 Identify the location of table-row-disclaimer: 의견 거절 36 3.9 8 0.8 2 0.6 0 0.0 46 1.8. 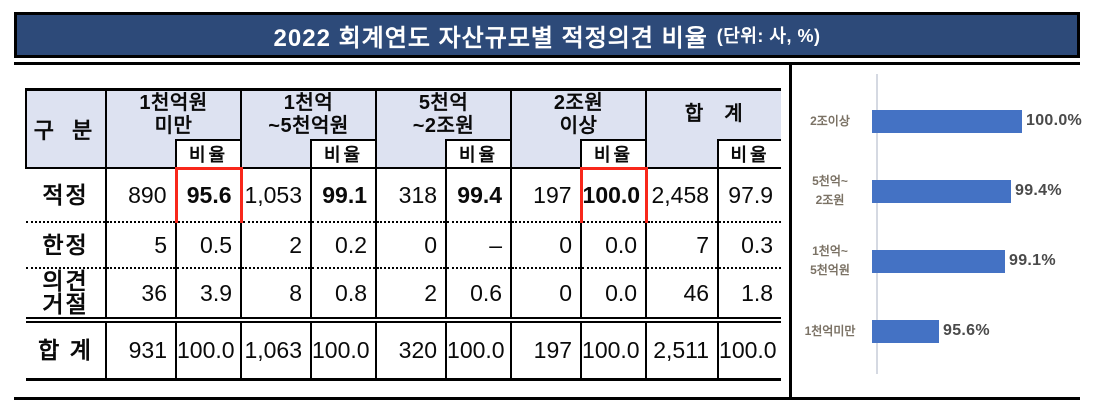
(404, 295).